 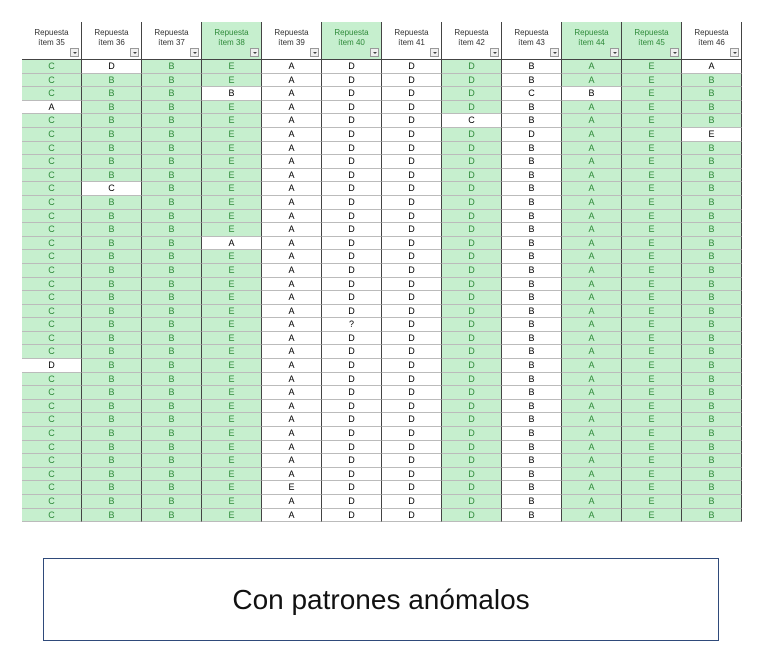 What do you see at coordinates (592, 41) in the screenshot?
I see `column-header: Repuesta ítem 44` at bounding box center [592, 41].